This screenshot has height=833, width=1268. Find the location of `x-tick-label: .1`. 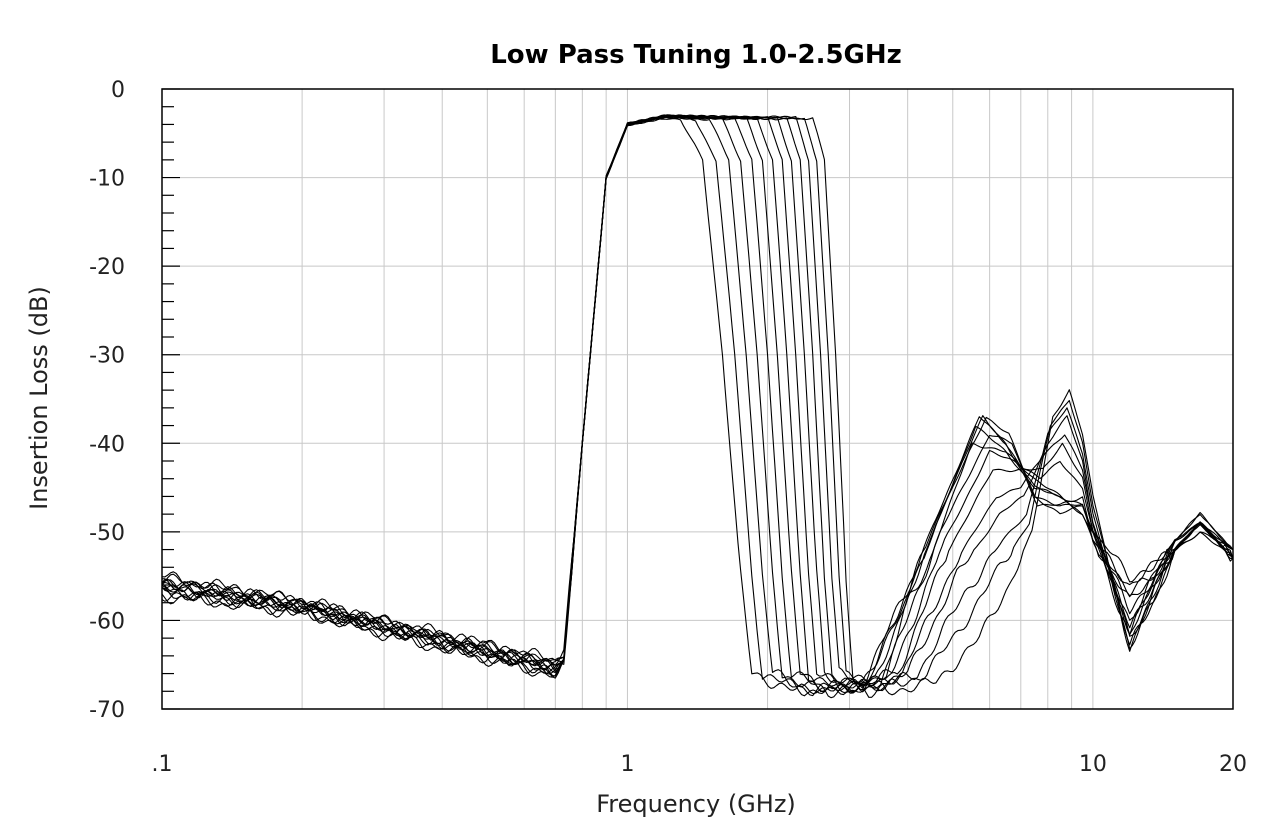

x-tick-label: .1 is located at coordinates (162, 764).